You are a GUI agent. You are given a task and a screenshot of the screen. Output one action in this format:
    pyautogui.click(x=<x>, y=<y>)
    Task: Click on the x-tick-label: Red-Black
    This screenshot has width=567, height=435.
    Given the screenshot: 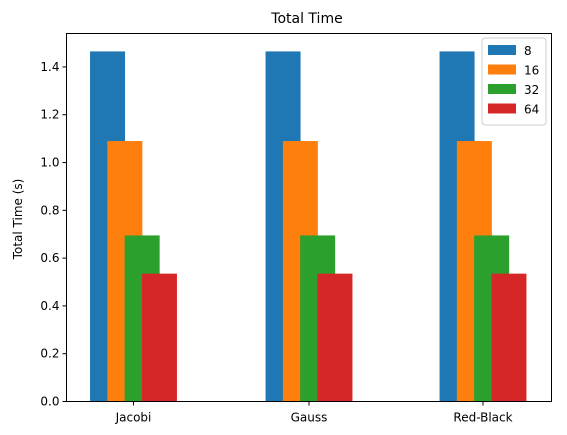 What is the action you would take?
    pyautogui.click(x=482, y=418)
    